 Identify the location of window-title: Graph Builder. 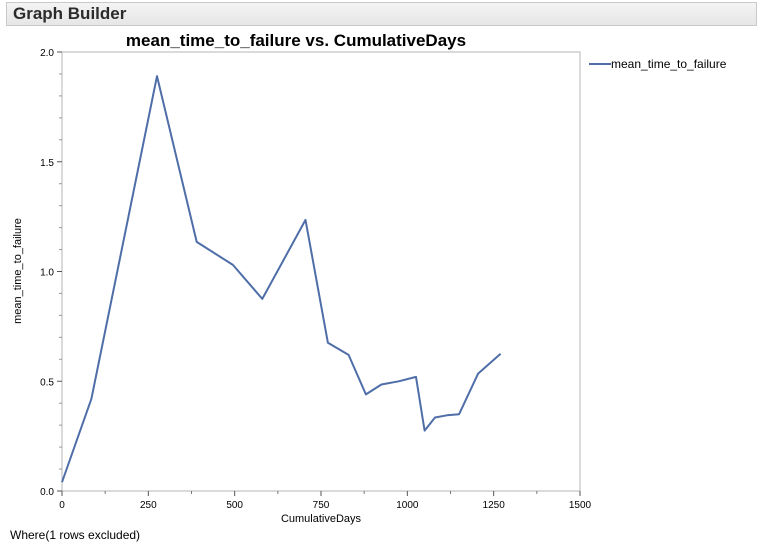
(70, 13).